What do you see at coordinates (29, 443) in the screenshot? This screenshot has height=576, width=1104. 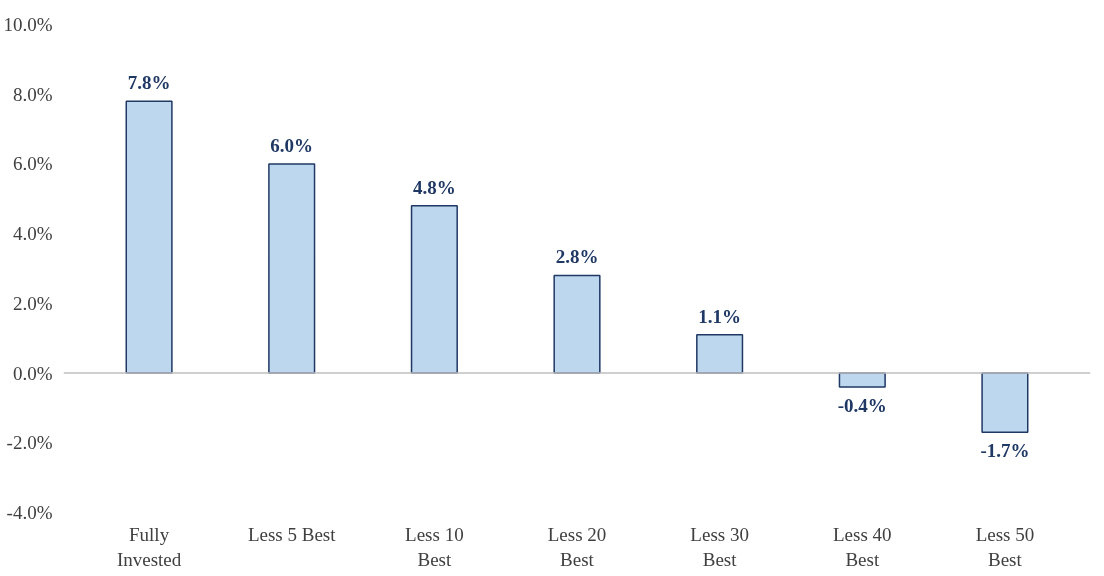 I see `y-tick-label: -2.0%` at bounding box center [29, 443].